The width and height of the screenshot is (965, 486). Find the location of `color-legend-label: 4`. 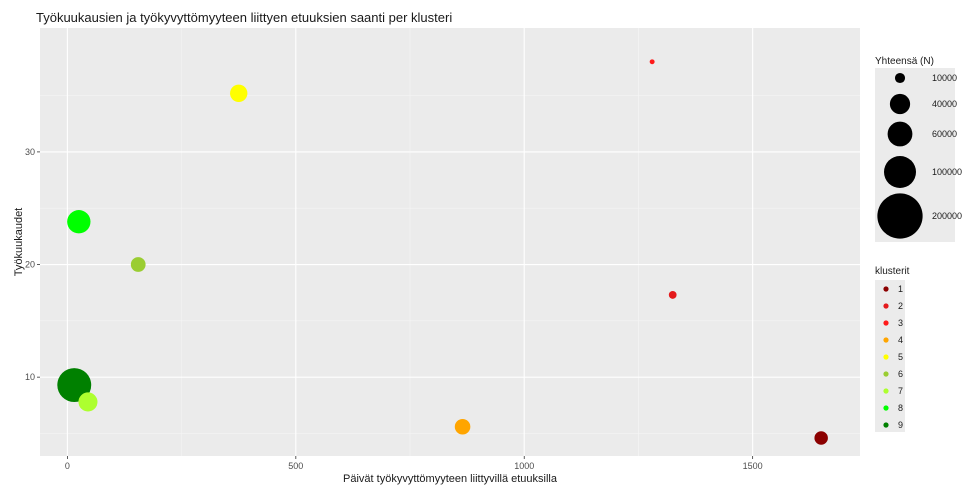

color-legend-label: 4 is located at coordinates (900, 340).